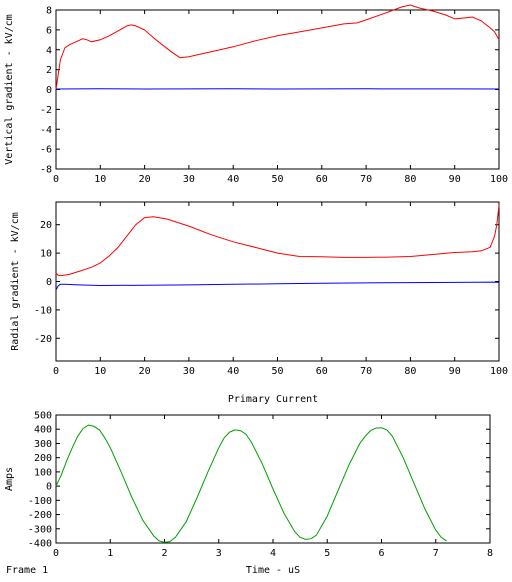 Image resolution: width=512 pixels, height=582 pixels. Describe the element at coordinates (43, 339) in the screenshot. I see `y-tick-label: -20` at that location.